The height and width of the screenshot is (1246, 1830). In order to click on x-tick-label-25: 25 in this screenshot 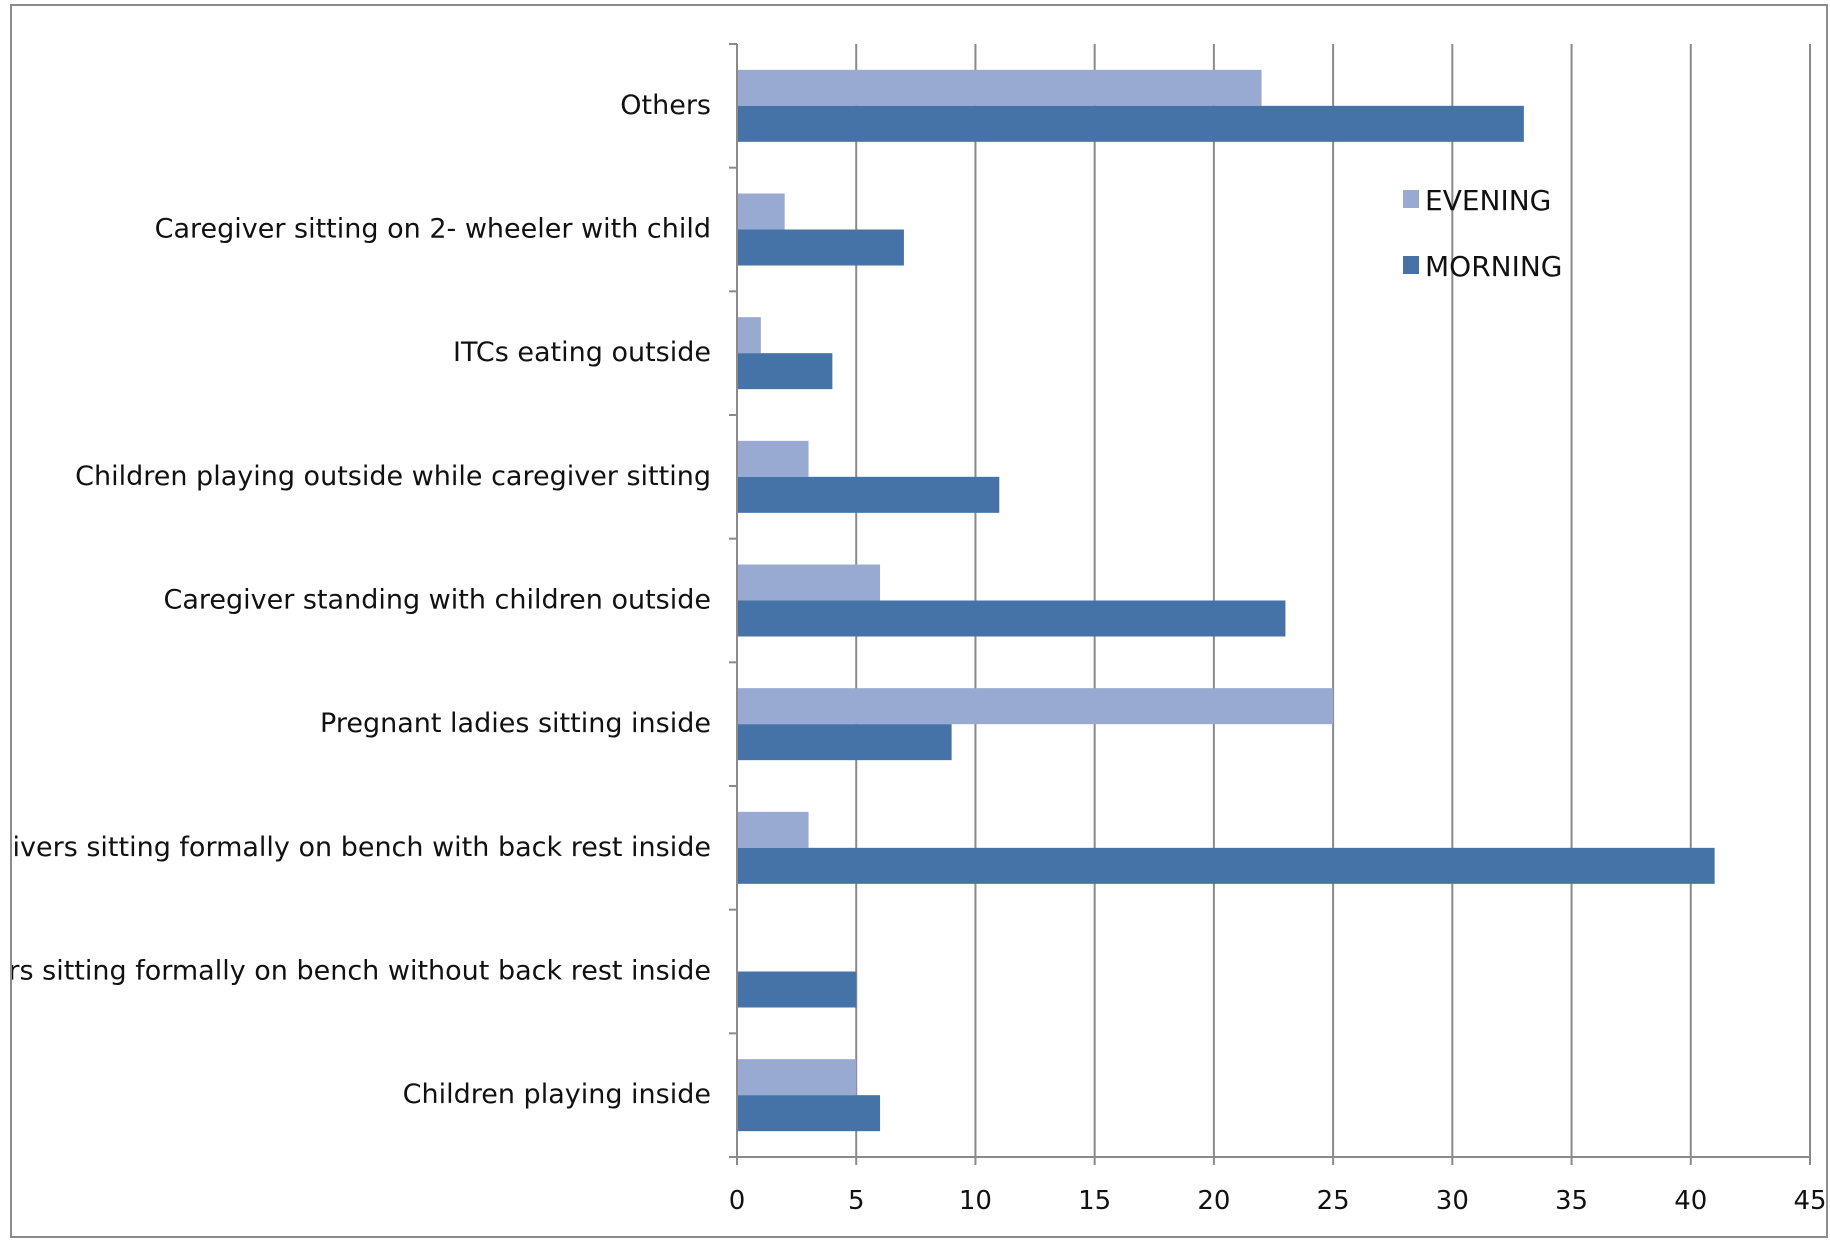, I will do `click(1333, 1201)`.